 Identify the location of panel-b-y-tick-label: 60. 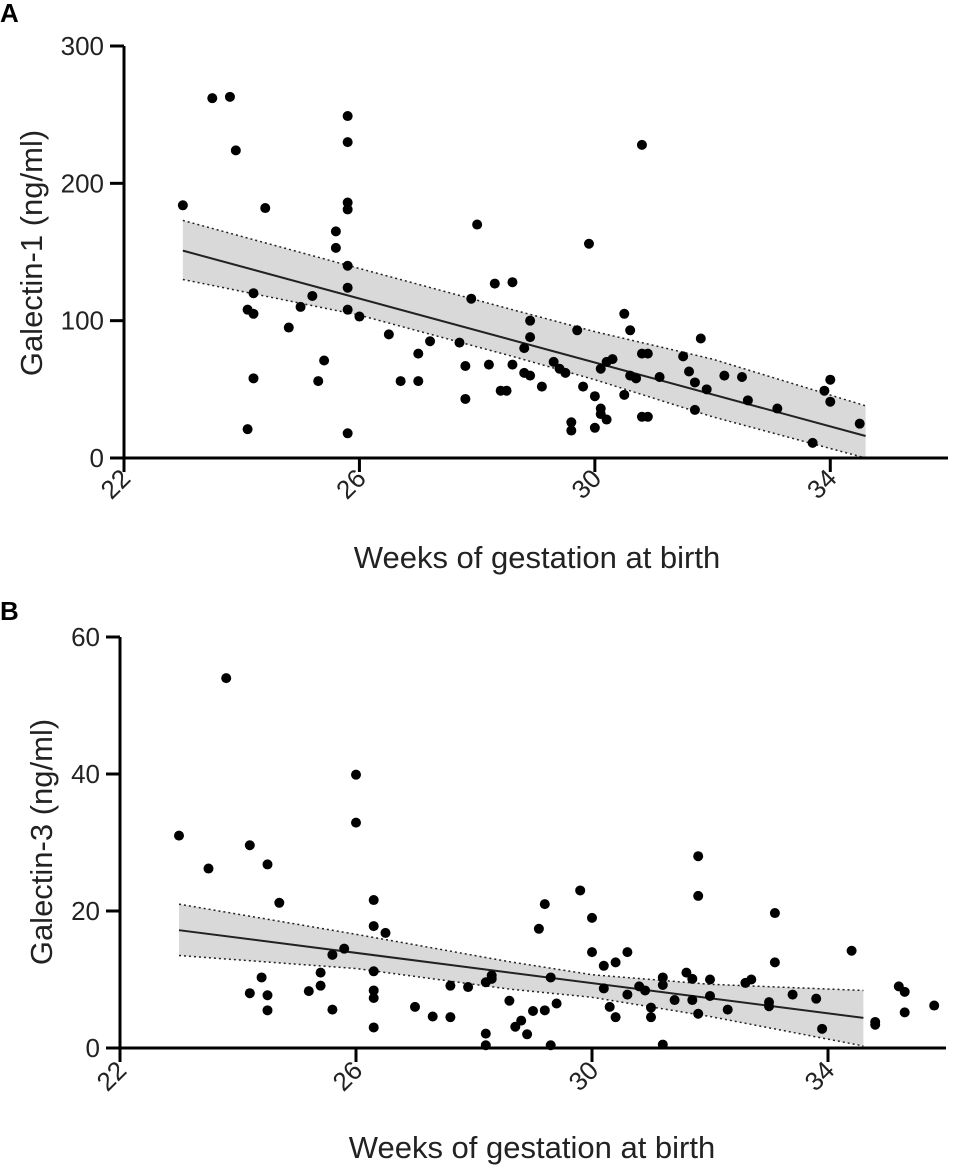
(85, 637).